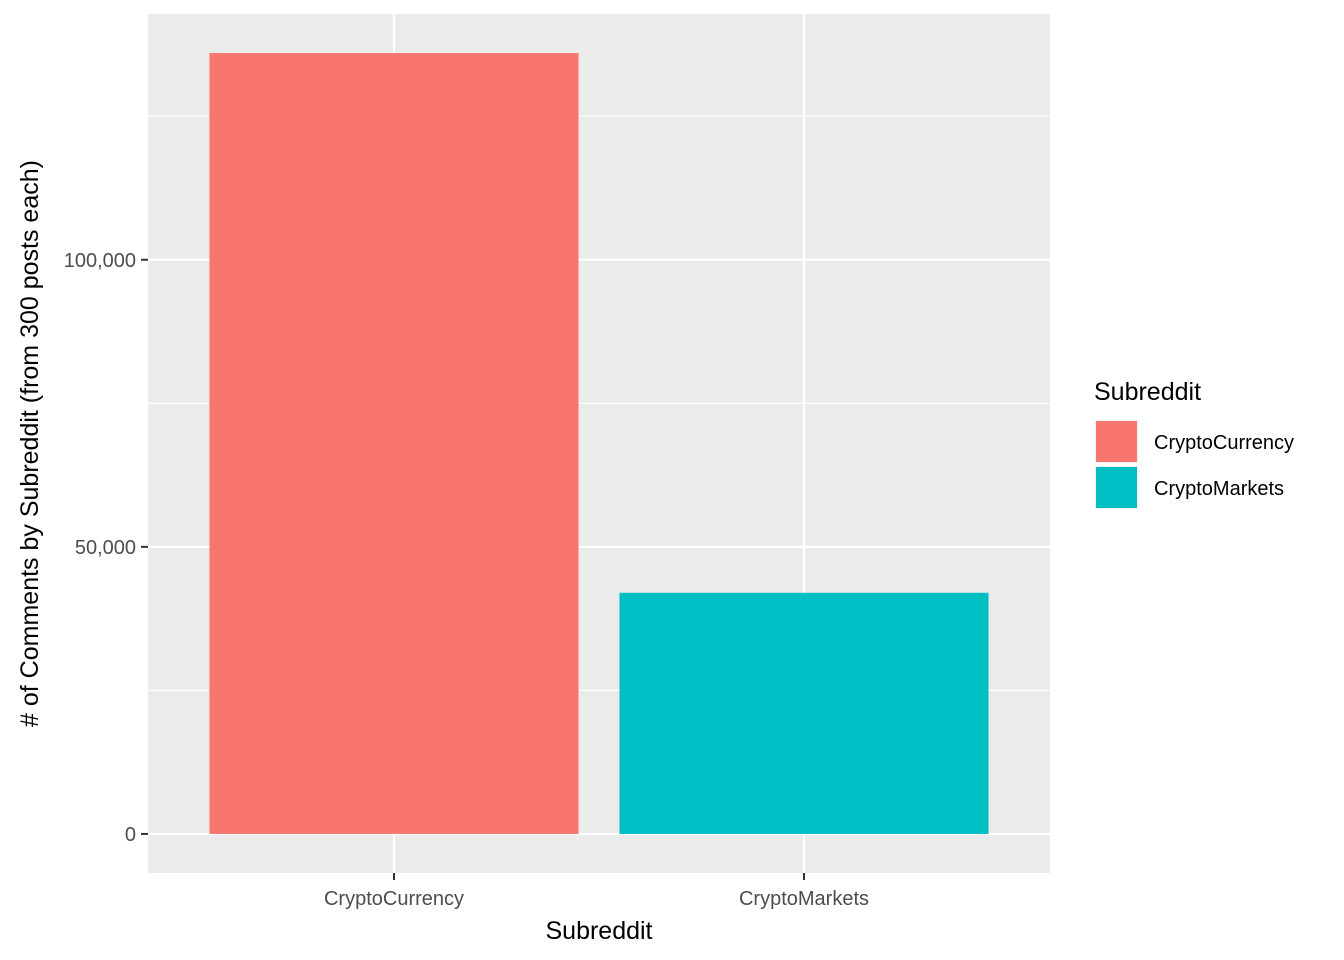  What do you see at coordinates (804, 713) in the screenshot?
I see `bar-cryptomarkets` at bounding box center [804, 713].